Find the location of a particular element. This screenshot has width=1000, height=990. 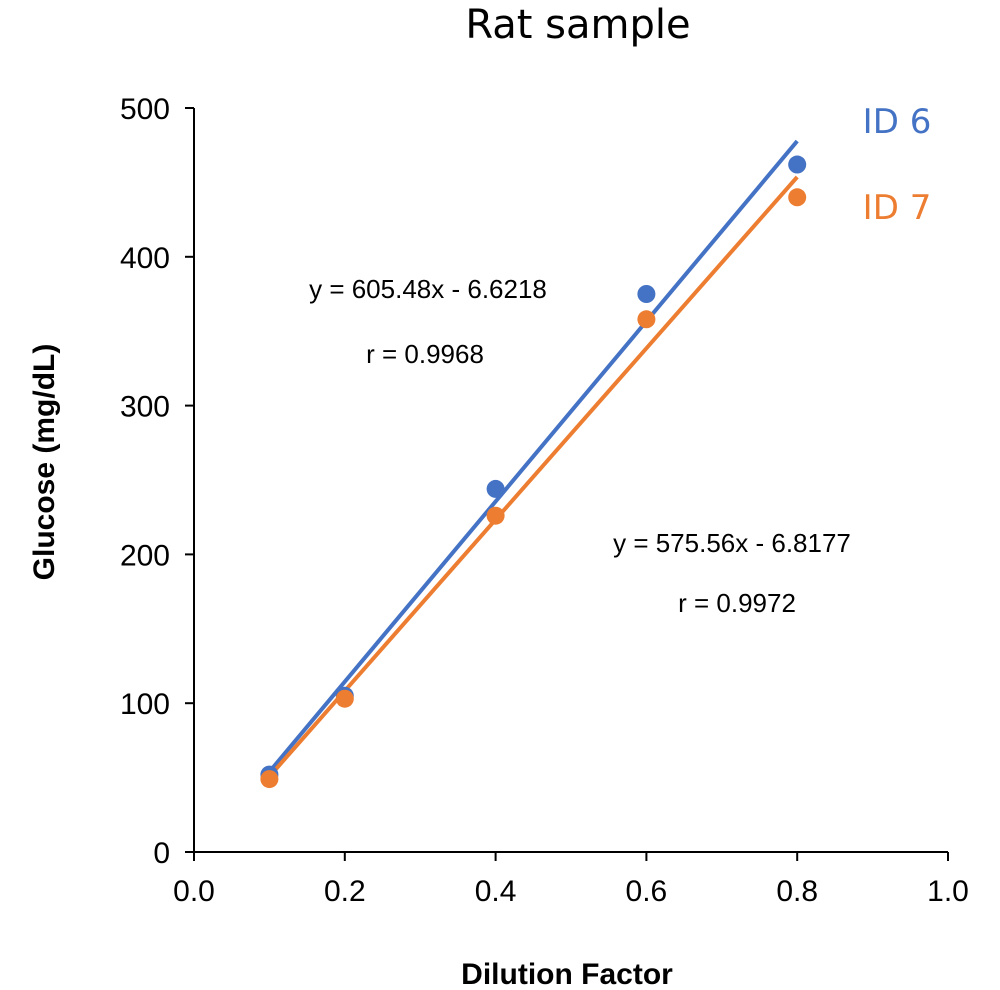

x-tick-label: 0.4 is located at coordinates (496, 891).